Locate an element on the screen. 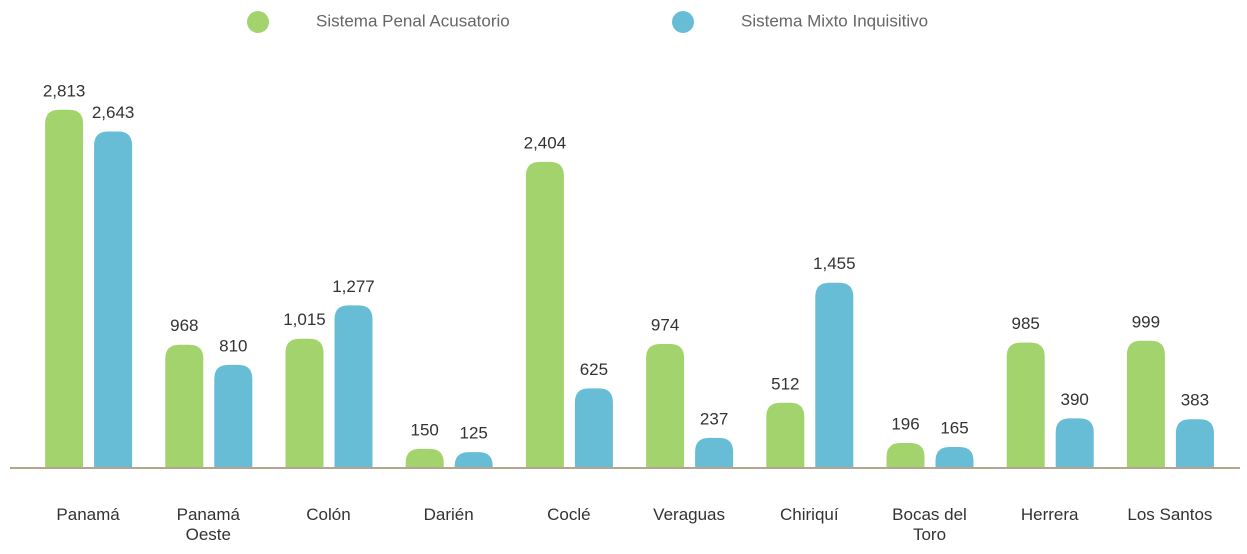  value-label: 1,455 is located at coordinates (834, 263).